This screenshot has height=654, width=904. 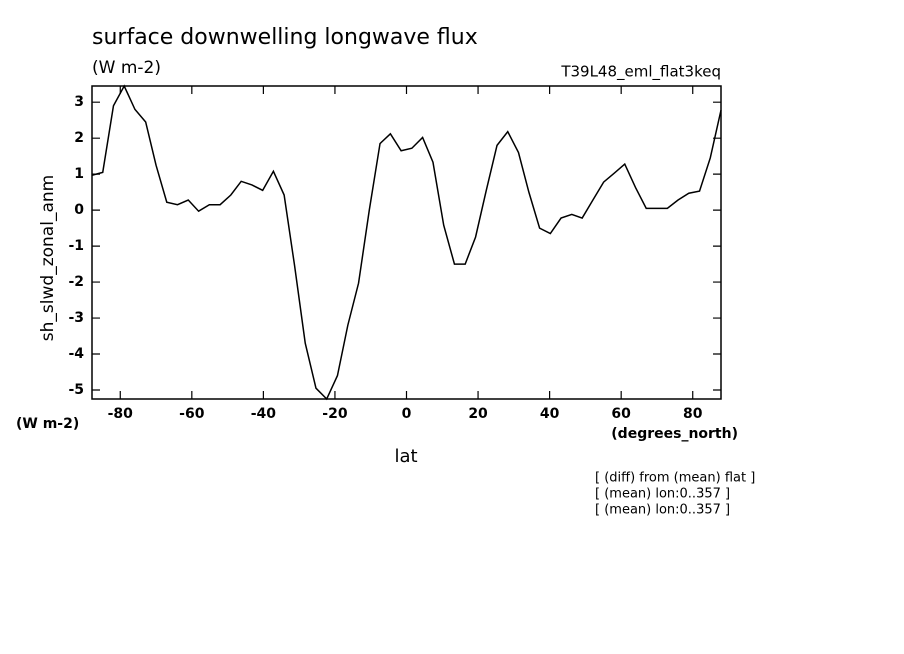 I want to click on x-tick-label: -80, so click(x=121, y=414).